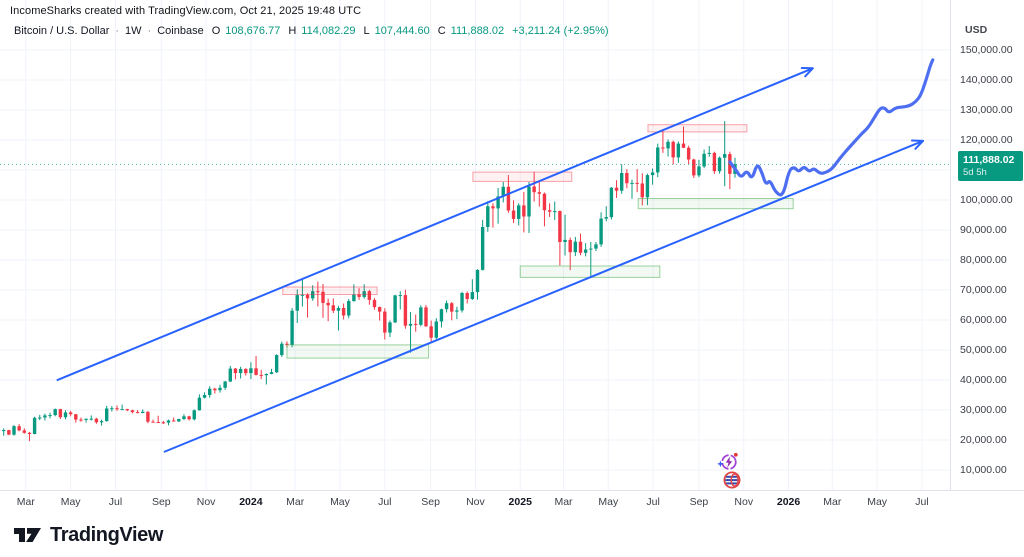 The width and height of the screenshot is (1024, 557). I want to click on price-tick-label: 90,000.00, so click(983, 230).